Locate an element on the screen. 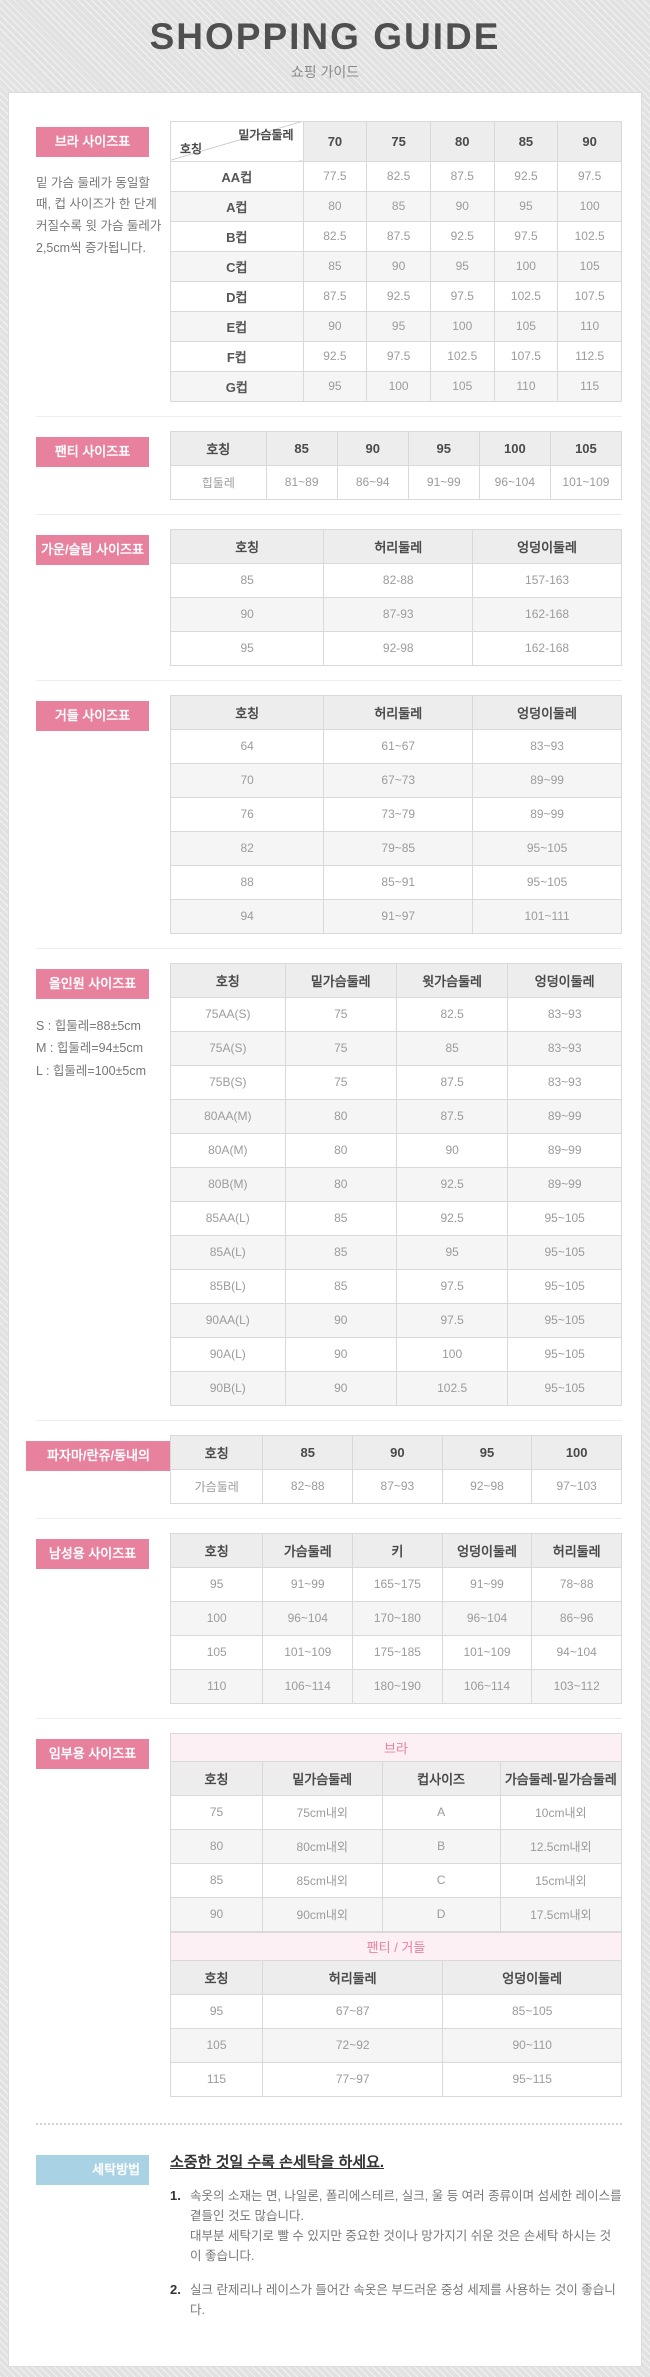 The height and width of the screenshot is (2377, 650). row-label-cell: 100 is located at coordinates (216, 1618).